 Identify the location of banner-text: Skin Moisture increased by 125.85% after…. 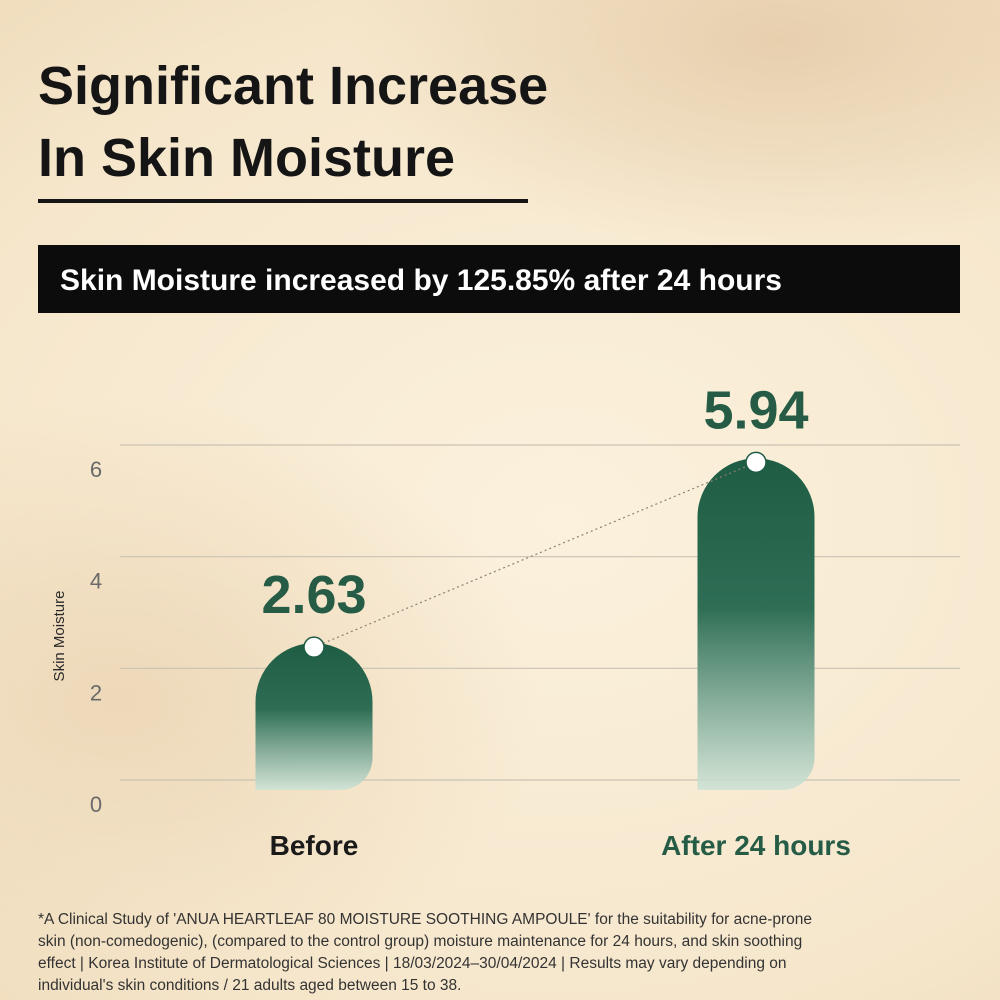
(421, 280).